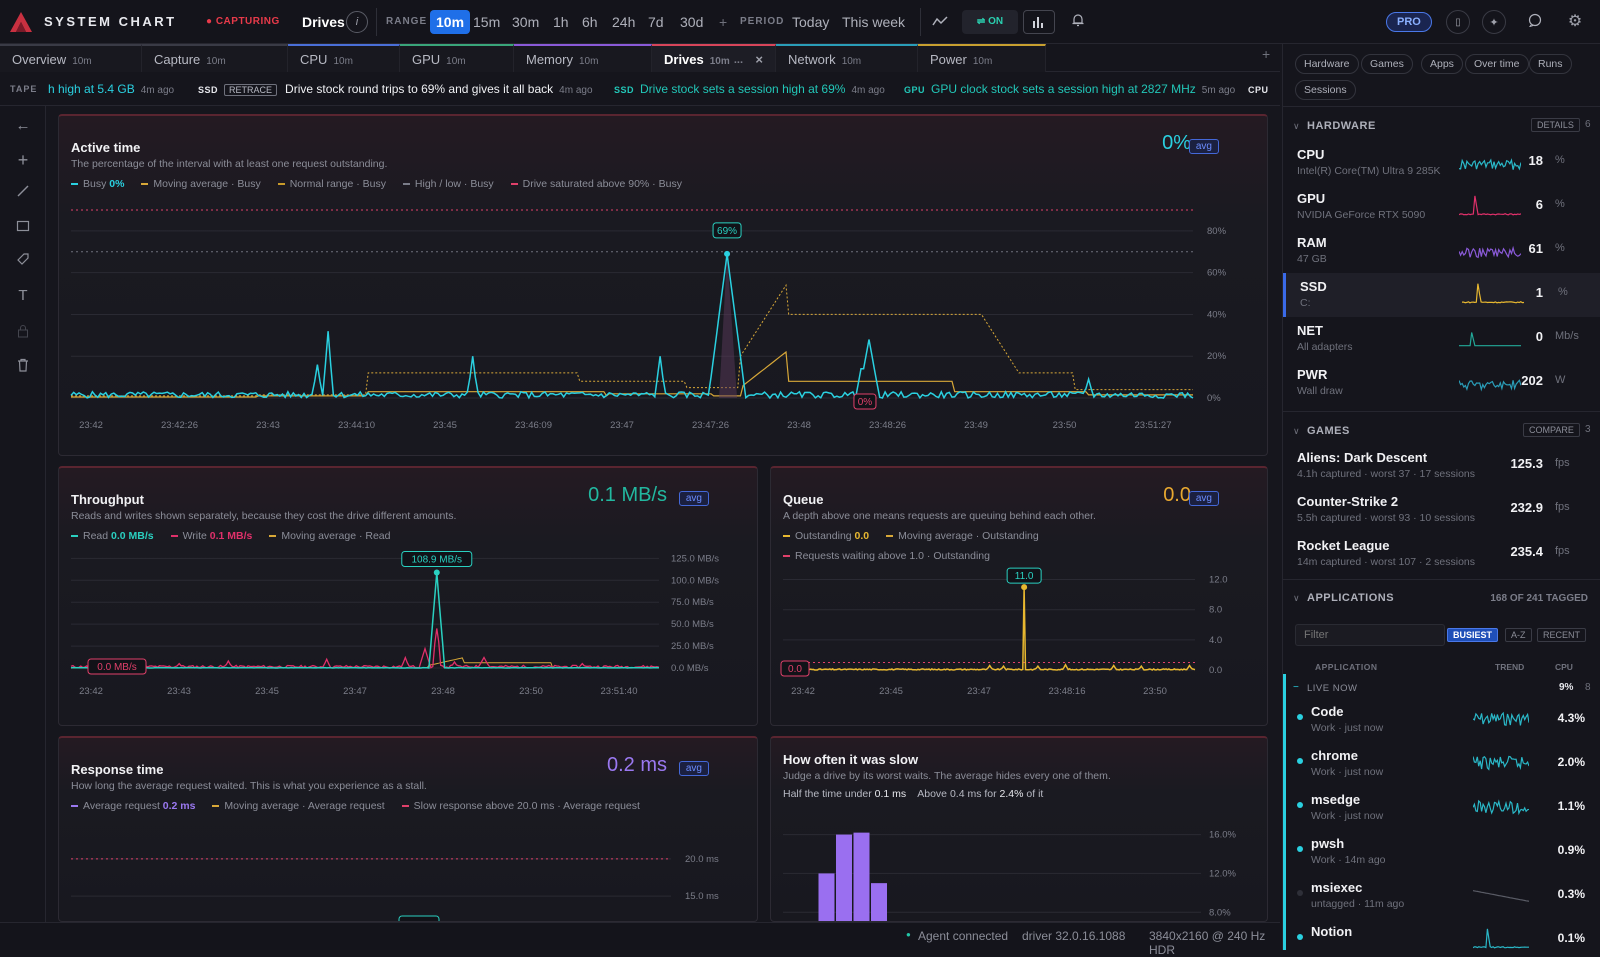 Image resolution: width=1600 pixels, height=957 pixels. Describe the element at coordinates (1473, 635) in the screenshot. I see `sort-busiest: BUSIEST` at that location.